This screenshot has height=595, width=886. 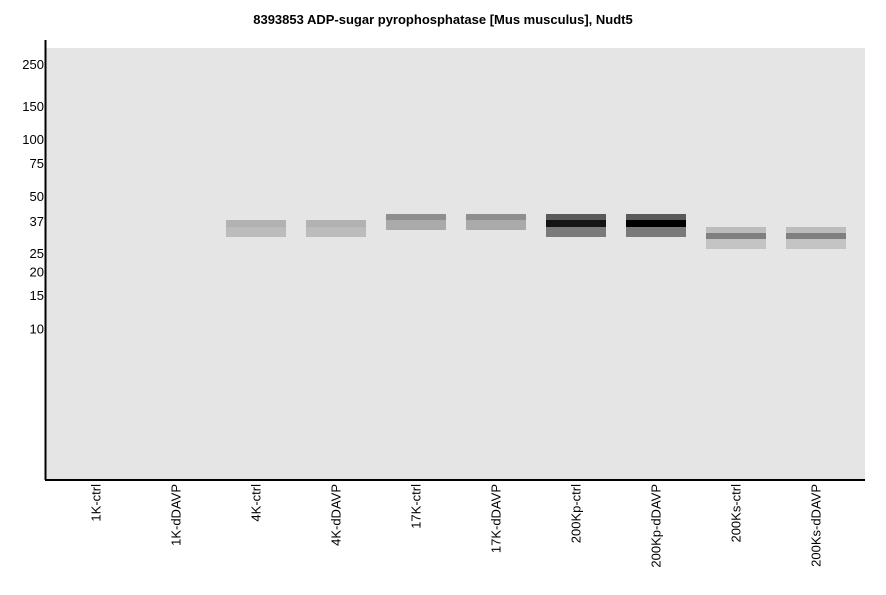 What do you see at coordinates (33, 106) in the screenshot?
I see `y-tick-label: 150` at bounding box center [33, 106].